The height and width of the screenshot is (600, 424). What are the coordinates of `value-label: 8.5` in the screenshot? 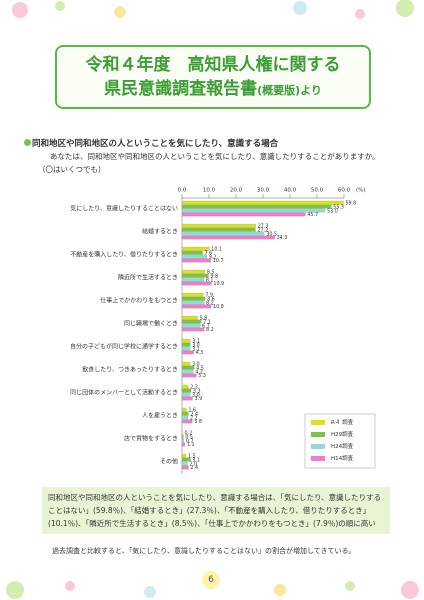 It's located at (211, 272).